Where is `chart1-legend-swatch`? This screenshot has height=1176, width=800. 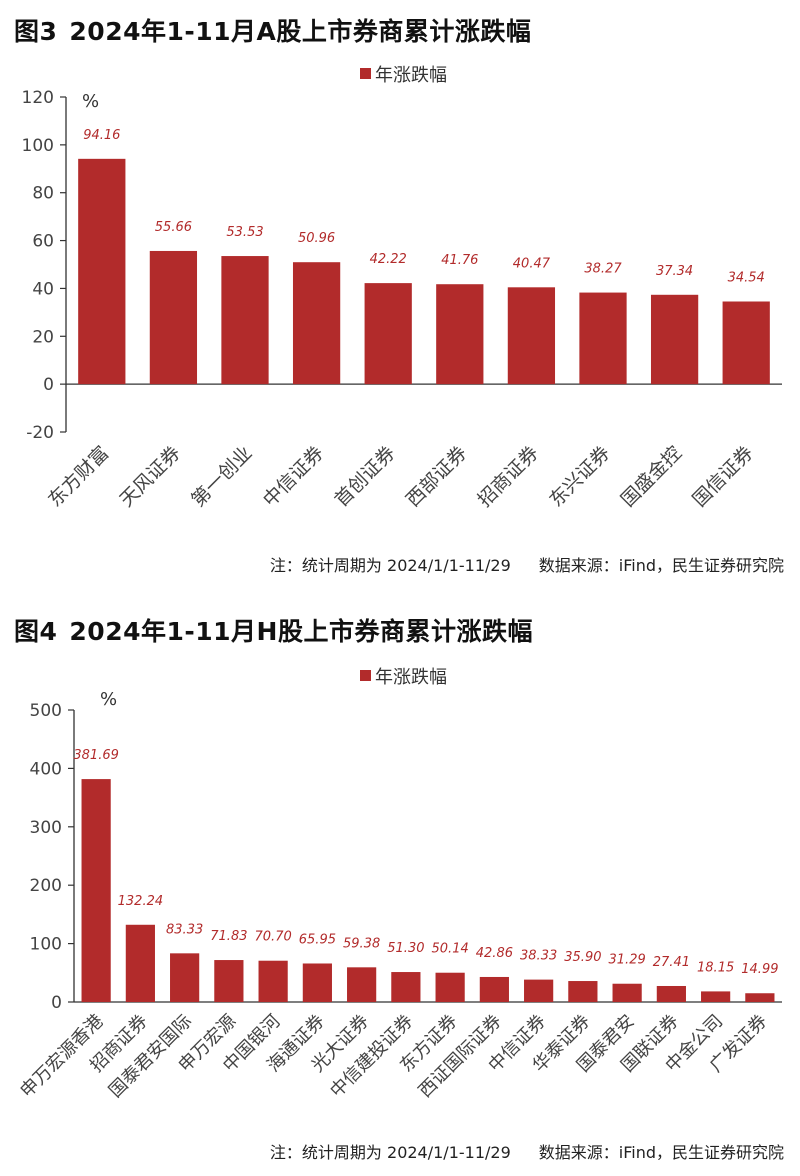
chart1-legend-swatch is located at coordinates (365, 675).